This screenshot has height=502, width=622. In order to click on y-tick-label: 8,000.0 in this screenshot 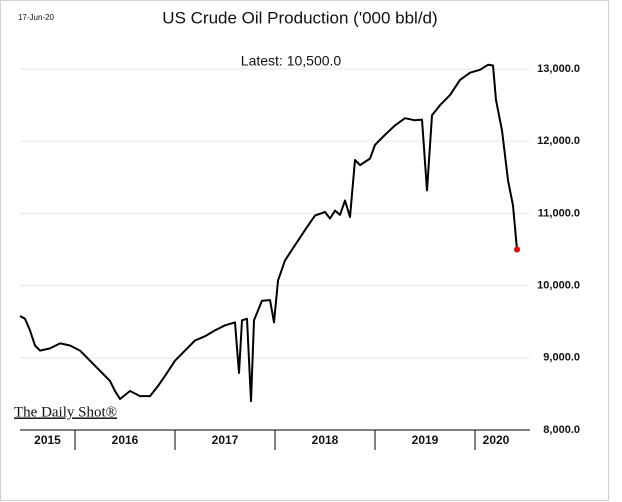, I will do `click(561, 430)`.